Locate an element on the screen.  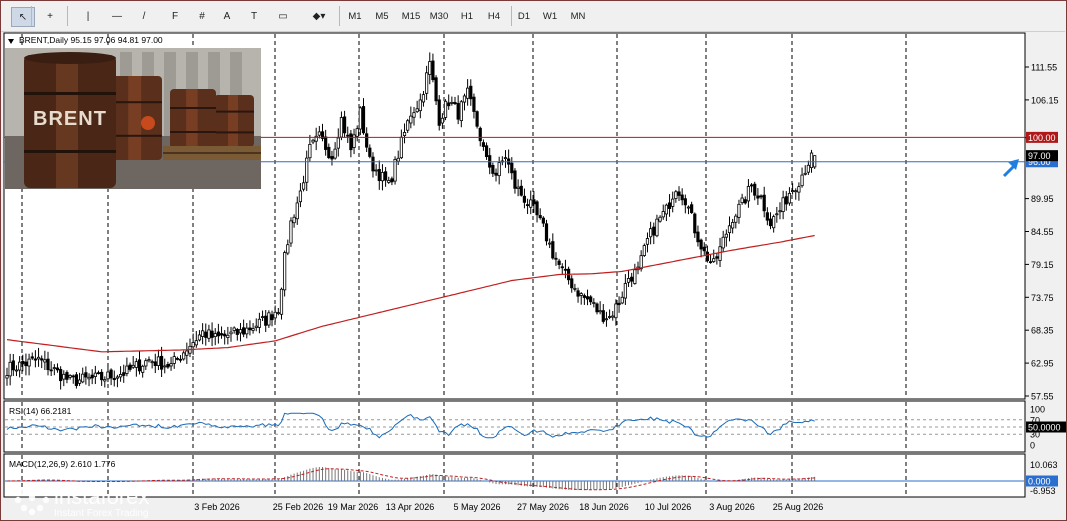
cursor-icon: ↖ is located at coordinates (23, 17).